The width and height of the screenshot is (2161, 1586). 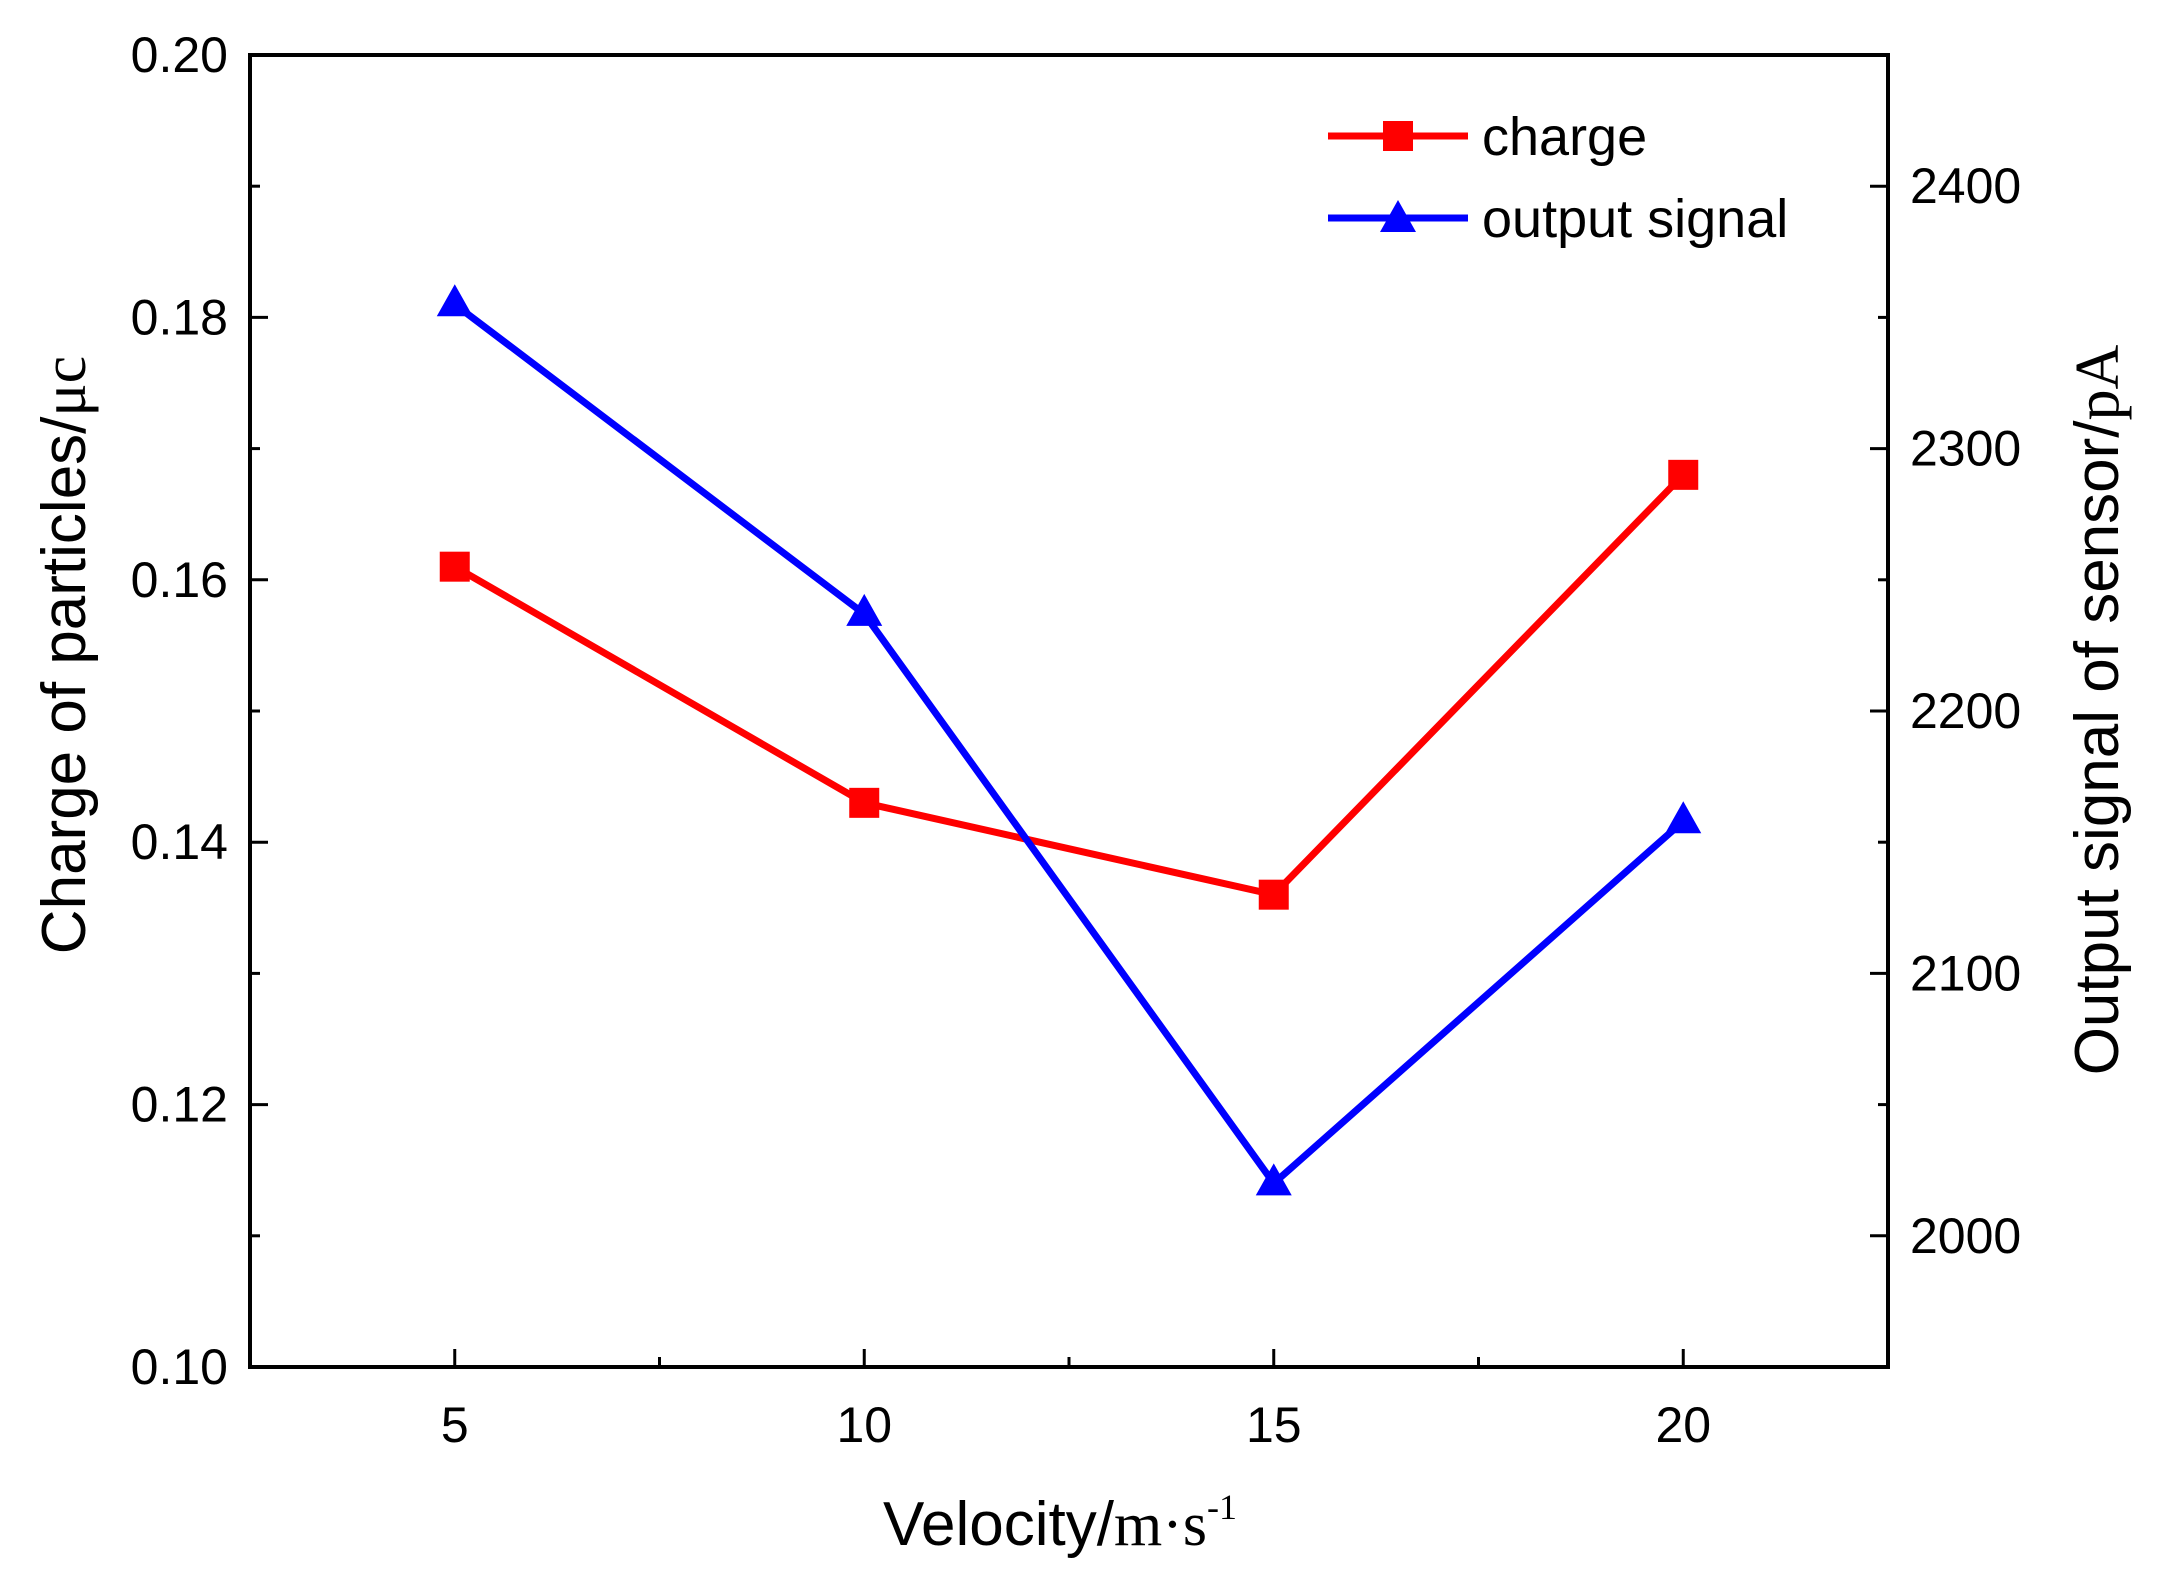 What do you see at coordinates (179, 1367) in the screenshot?
I see `left-tick-label: 0.10` at bounding box center [179, 1367].